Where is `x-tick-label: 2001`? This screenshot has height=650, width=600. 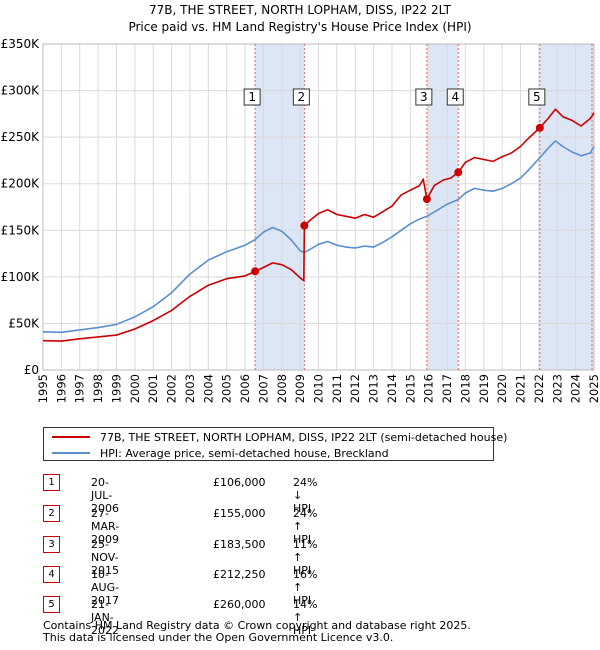
x-tick-label: 2001 is located at coordinates (153, 388).